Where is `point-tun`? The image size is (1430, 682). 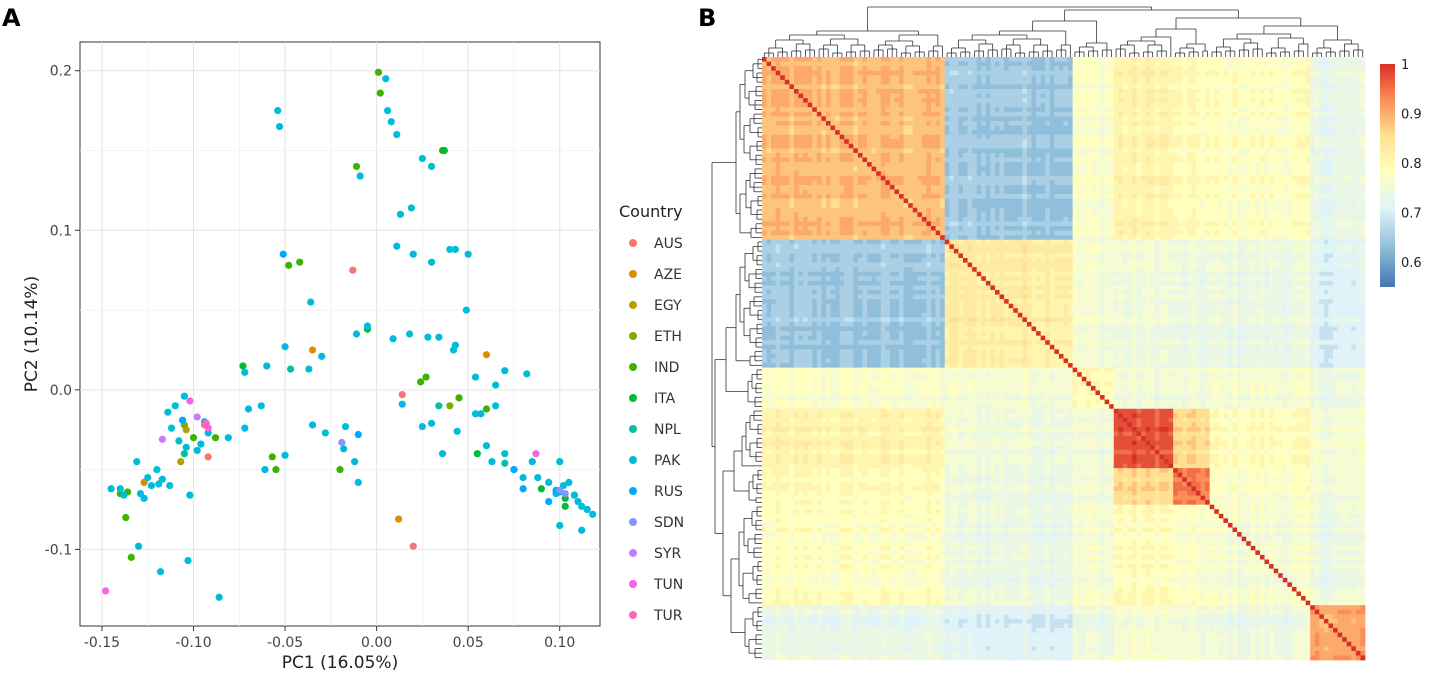 point-tun is located at coordinates (106, 591).